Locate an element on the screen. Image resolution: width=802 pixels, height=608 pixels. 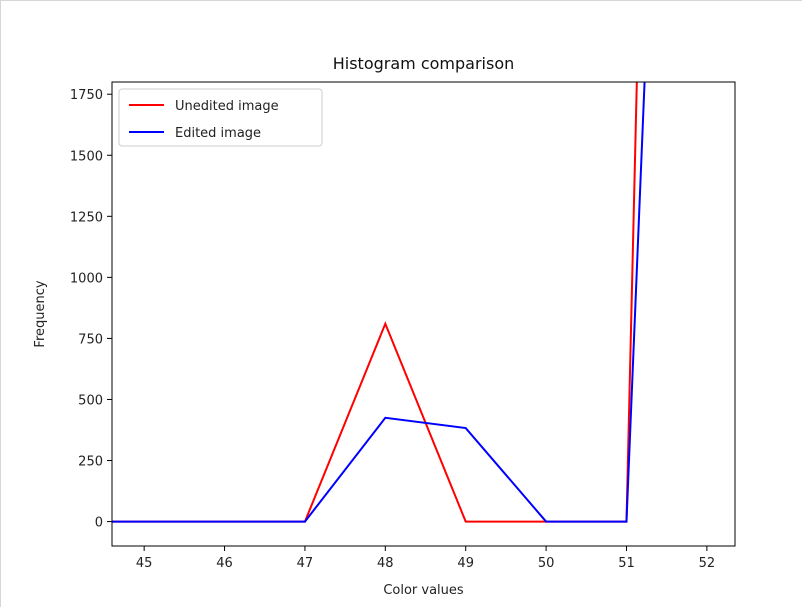
y-axis: 0 250 500 750 1000 1250 1500 1750 is located at coordinates (91, 309).